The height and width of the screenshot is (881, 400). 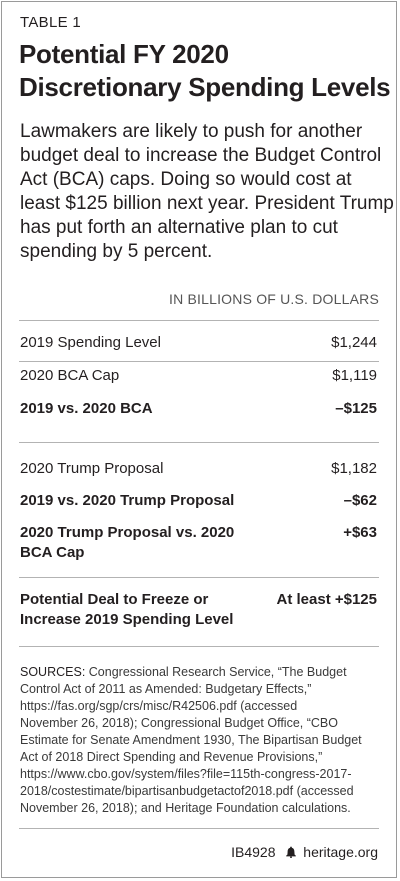 I want to click on row-value: $1,119, so click(x=354, y=375).